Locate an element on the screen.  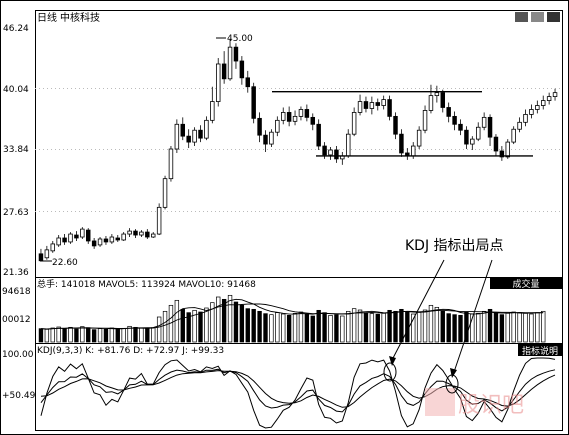
stock-name: 中核科技 is located at coordinates (80, 17).